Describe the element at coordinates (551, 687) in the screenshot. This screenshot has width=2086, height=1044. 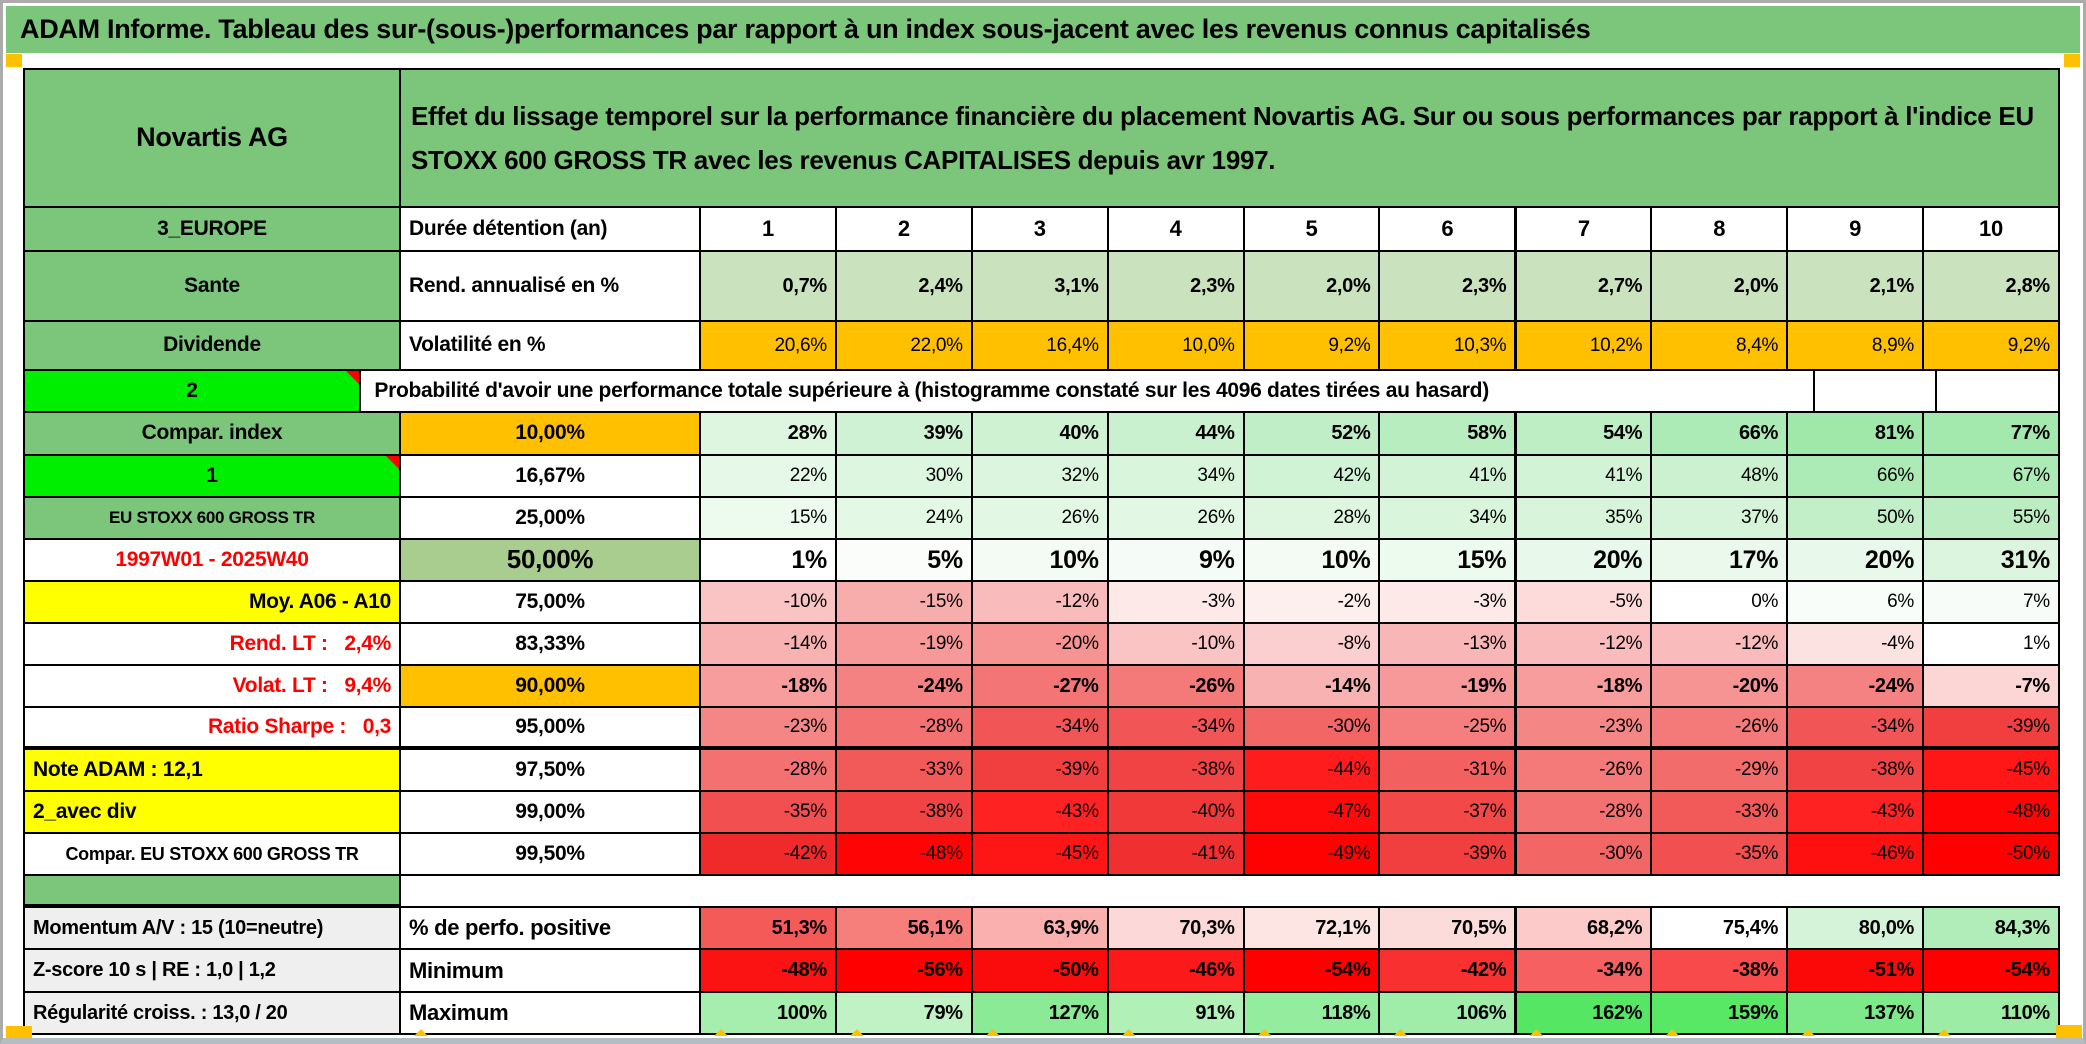
I see `row-header-cell: 90,00%` at that location.